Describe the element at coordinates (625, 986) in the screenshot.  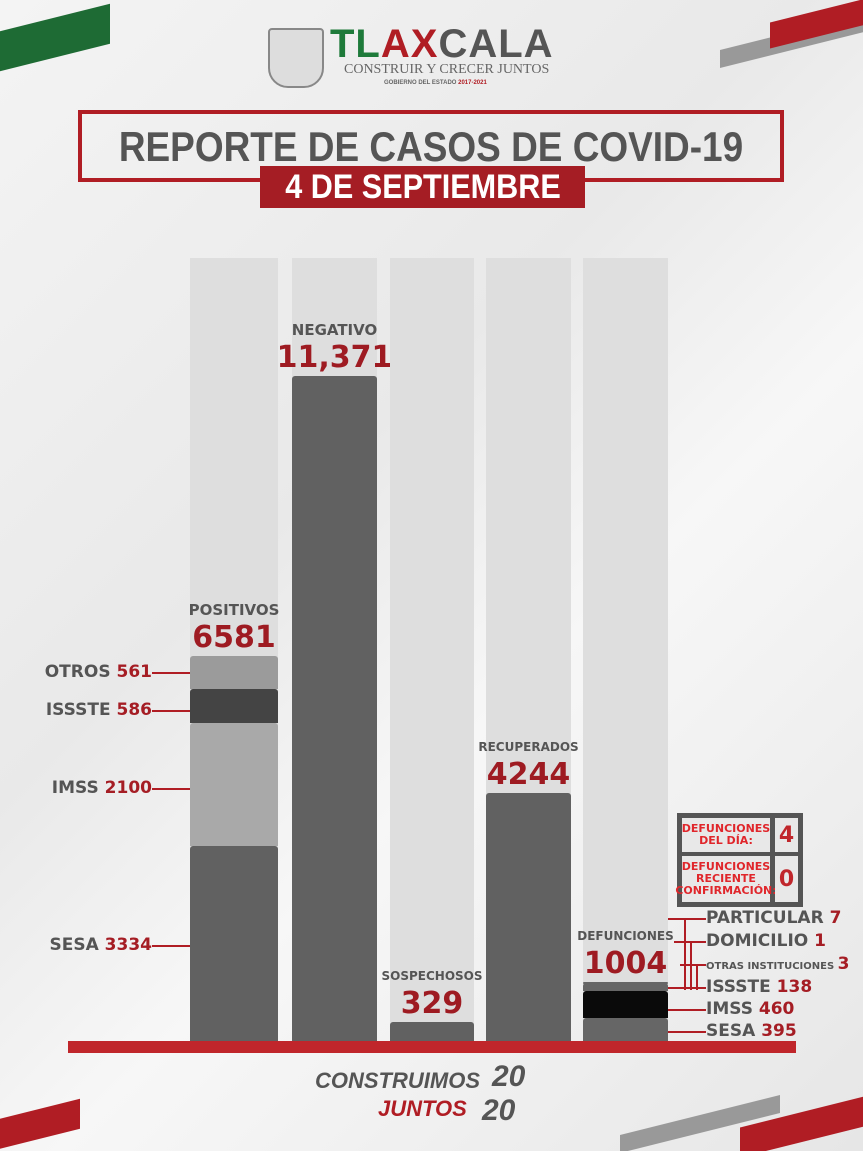
I see `bar-segment-defunciones-issste` at that location.